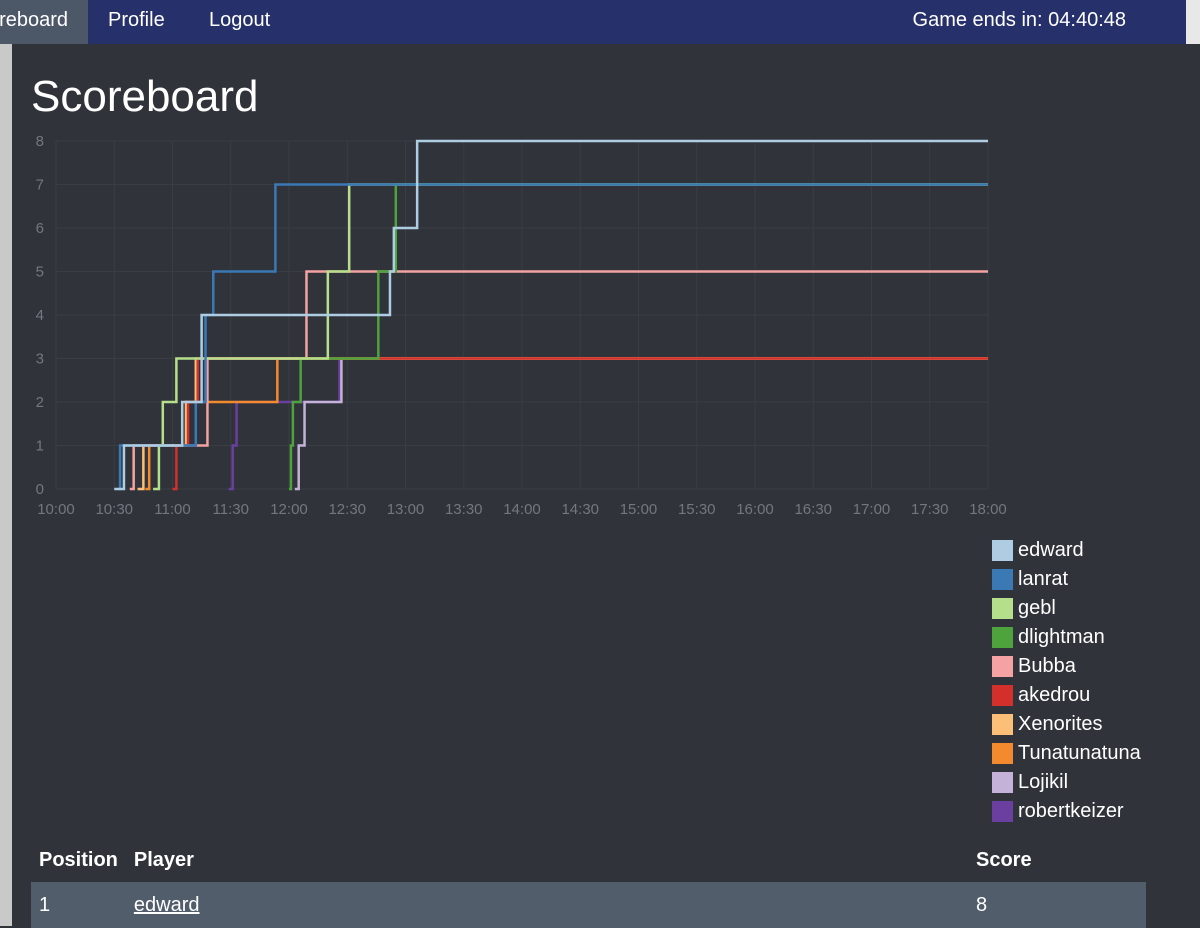  Describe the element at coordinates (172, 509) in the screenshot. I see `x-tick-label: 11:00` at that location.